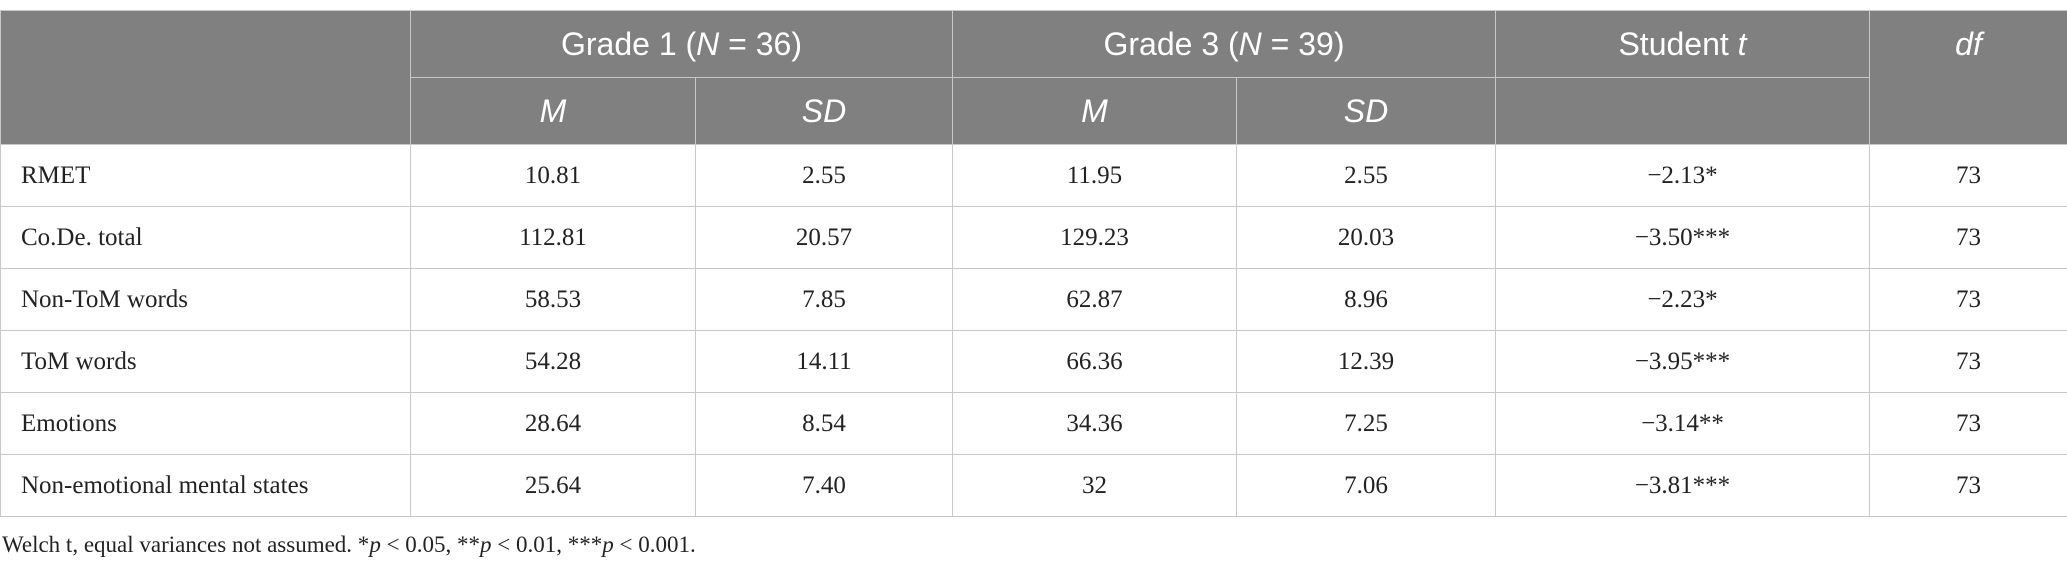 The image size is (2067, 576). Describe the element at coordinates (1682, 485) in the screenshot. I see `cell: −3.81***` at that location.